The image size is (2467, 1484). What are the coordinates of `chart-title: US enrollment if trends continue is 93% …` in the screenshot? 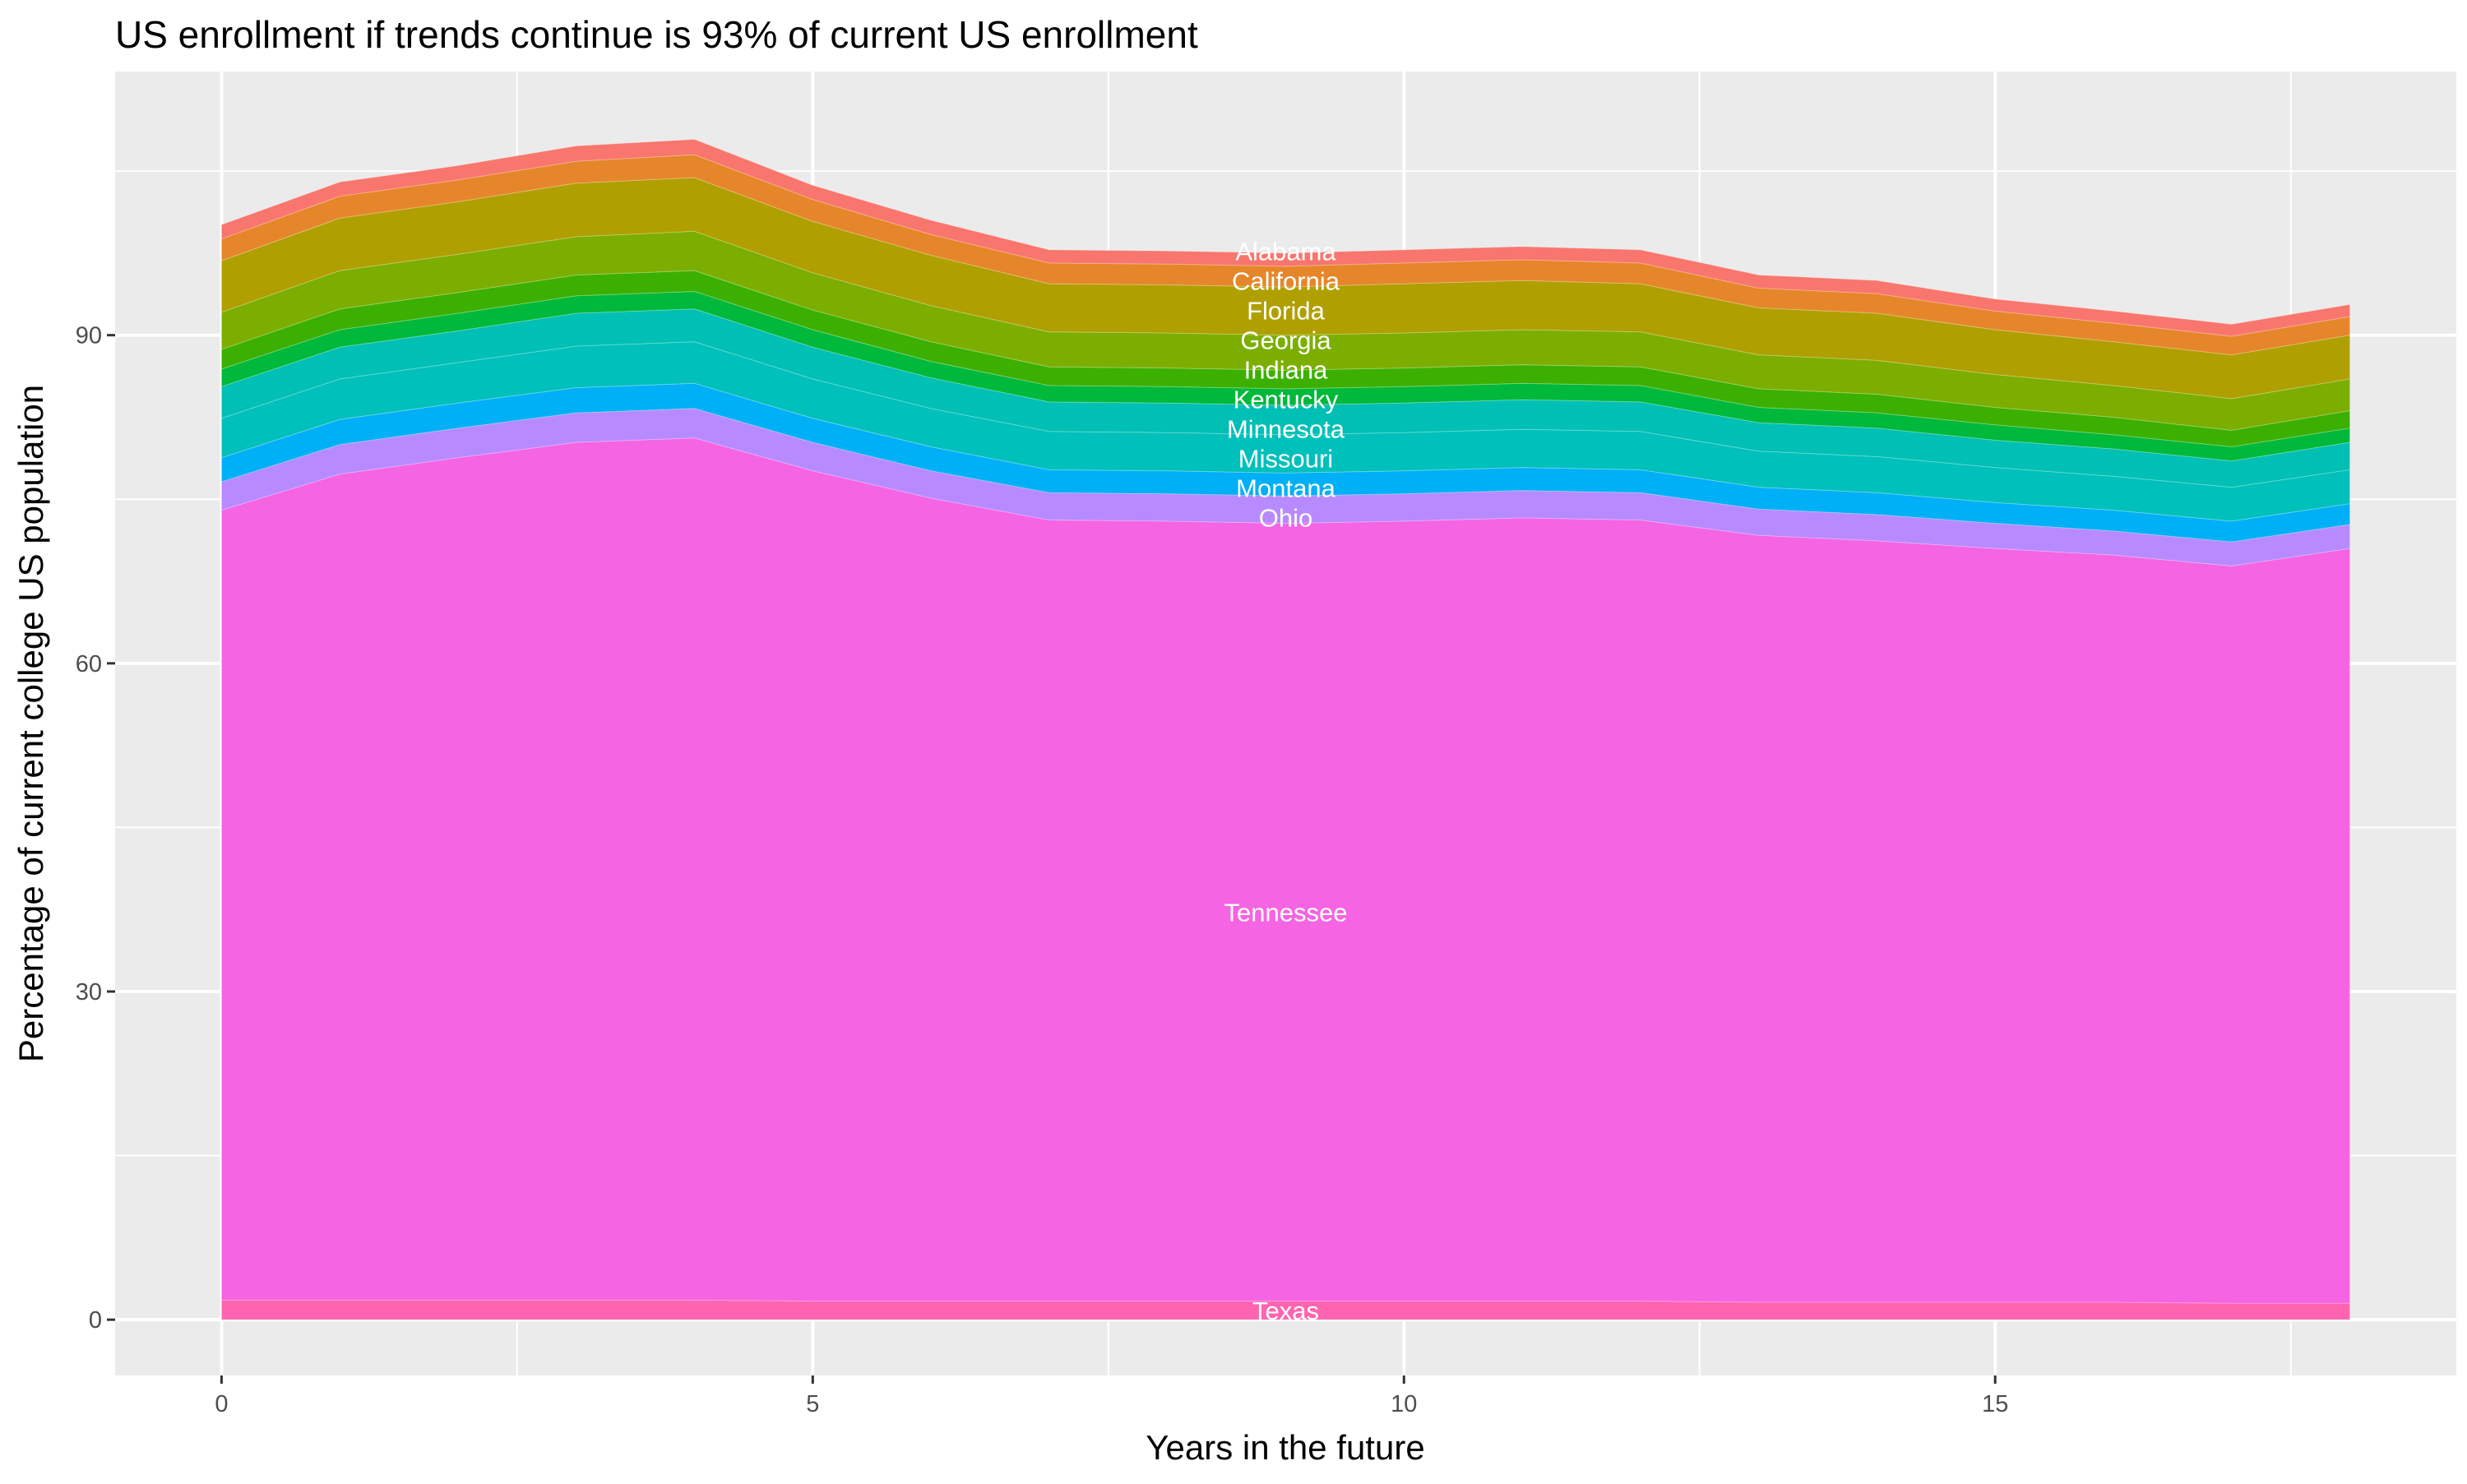 It's located at (657, 35).